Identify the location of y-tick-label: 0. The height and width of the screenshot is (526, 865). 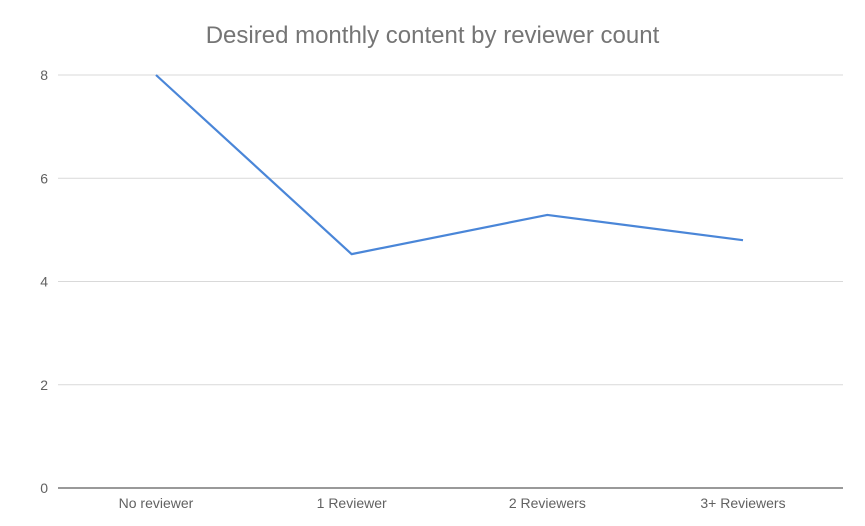
(44, 488).